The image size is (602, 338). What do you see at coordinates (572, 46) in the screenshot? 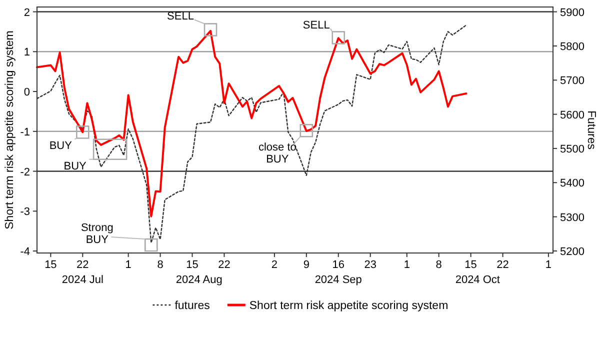
I see `y2-tick-label: 5800` at bounding box center [572, 46].